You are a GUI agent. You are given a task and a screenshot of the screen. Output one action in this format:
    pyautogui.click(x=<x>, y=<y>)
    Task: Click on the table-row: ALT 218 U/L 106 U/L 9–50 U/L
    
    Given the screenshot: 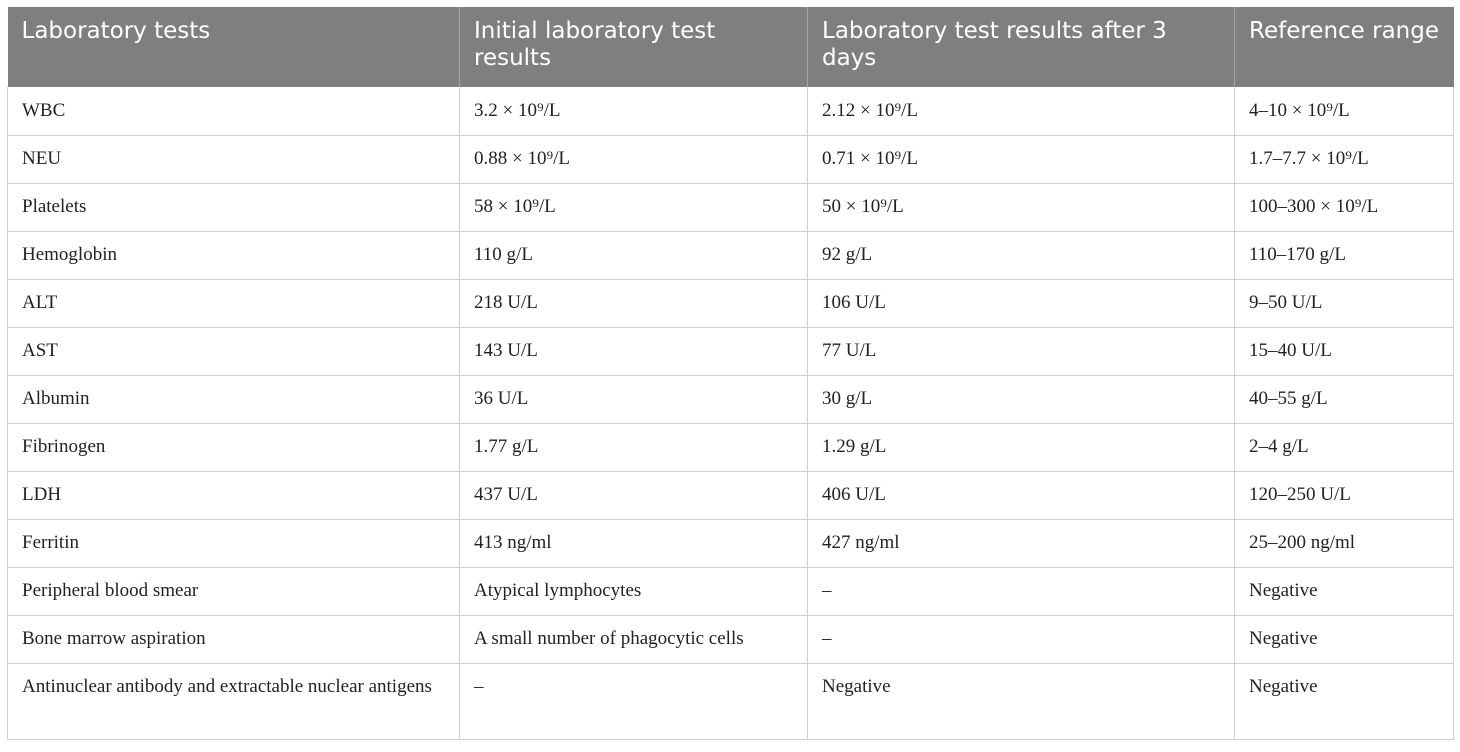 What is the action you would take?
    pyautogui.click(x=731, y=303)
    